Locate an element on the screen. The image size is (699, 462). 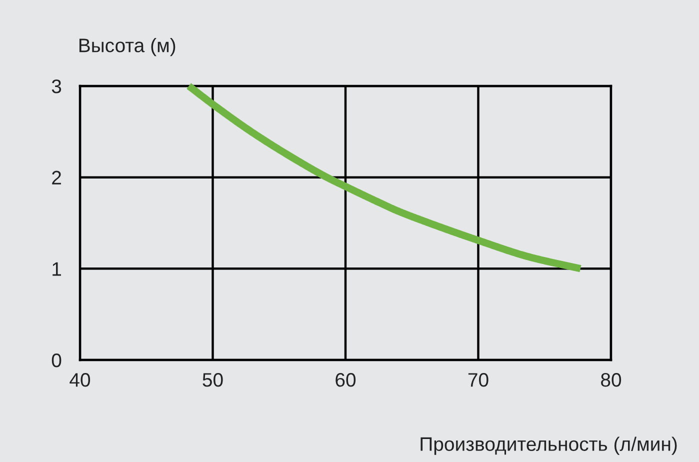
y-tick-label: 3 is located at coordinates (57, 86).